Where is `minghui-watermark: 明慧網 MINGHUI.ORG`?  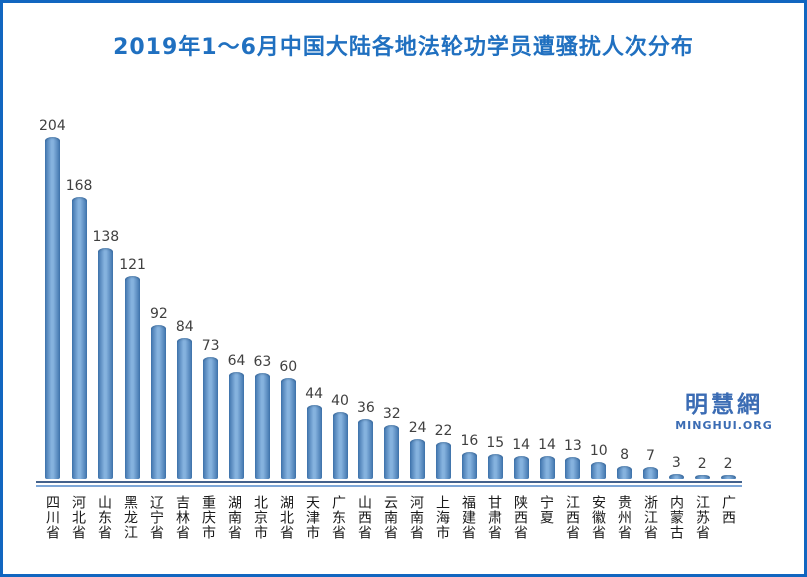
minghui-watermark: 明慧網 MINGHUI.ORG is located at coordinates (724, 412).